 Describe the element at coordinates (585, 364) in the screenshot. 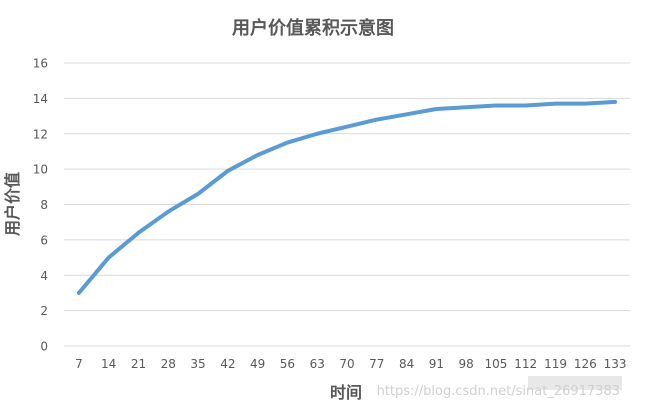

I see `x-tick-label: 126` at that location.